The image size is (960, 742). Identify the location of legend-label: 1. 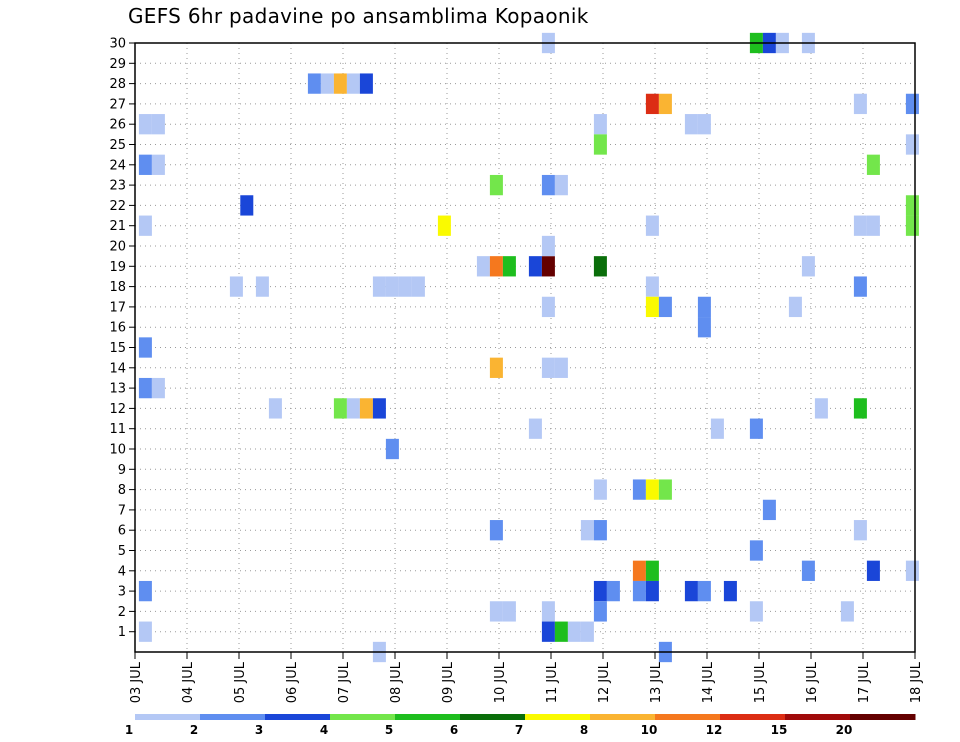
(129, 730).